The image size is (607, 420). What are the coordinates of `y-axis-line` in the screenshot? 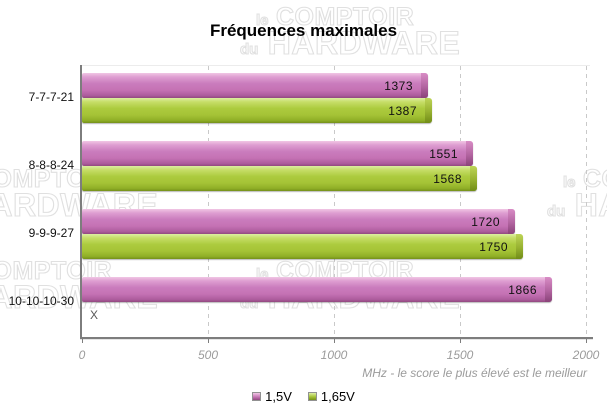 It's located at (81, 202).